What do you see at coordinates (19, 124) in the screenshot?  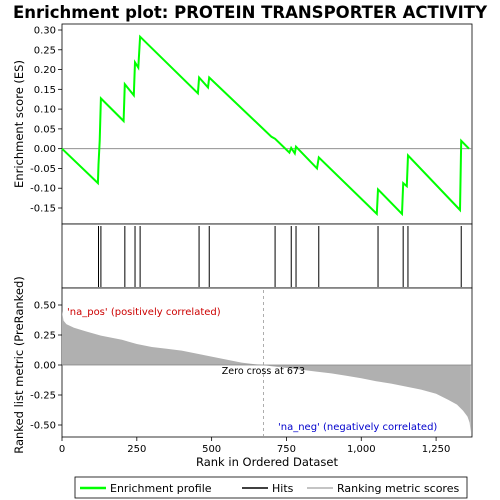 I see `es-y-axis-label: Enrichment score (ES)` at bounding box center [19, 124].